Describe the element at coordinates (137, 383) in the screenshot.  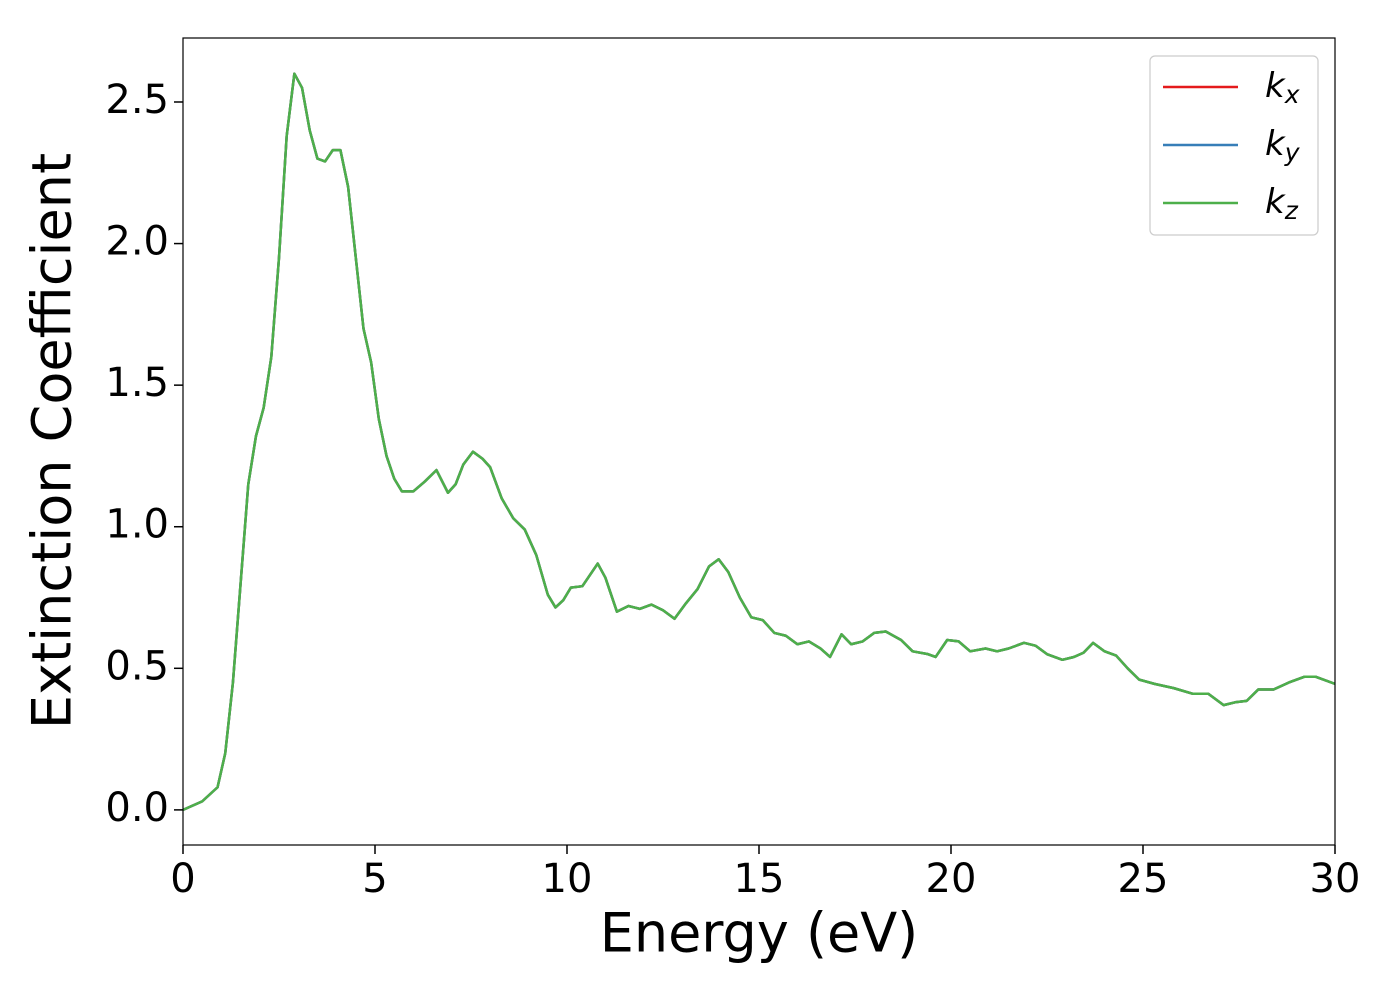
I see `y-tick-label: 1.5` at that location.